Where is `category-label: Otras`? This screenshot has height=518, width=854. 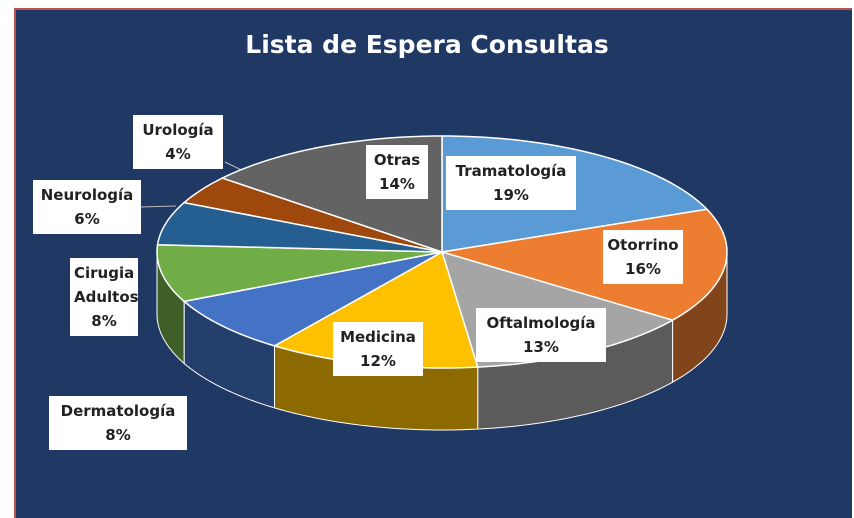
category-label: Otras is located at coordinates (397, 160).